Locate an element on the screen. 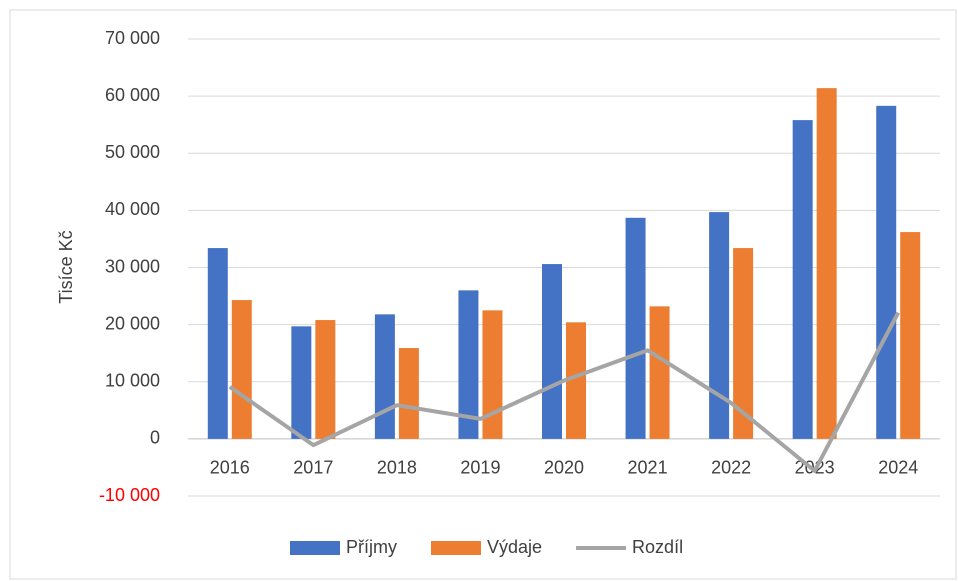 The width and height of the screenshot is (958, 581). y-tick-label: 70 000 is located at coordinates (132, 38).